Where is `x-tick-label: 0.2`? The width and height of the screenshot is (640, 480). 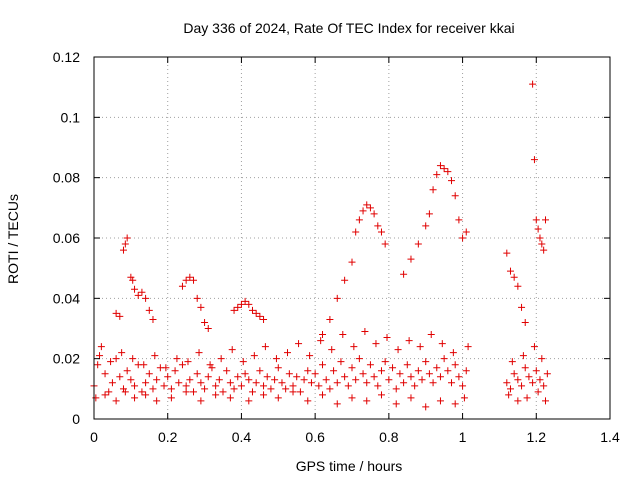
x-tick-label: 0.2 is located at coordinates (168, 437).